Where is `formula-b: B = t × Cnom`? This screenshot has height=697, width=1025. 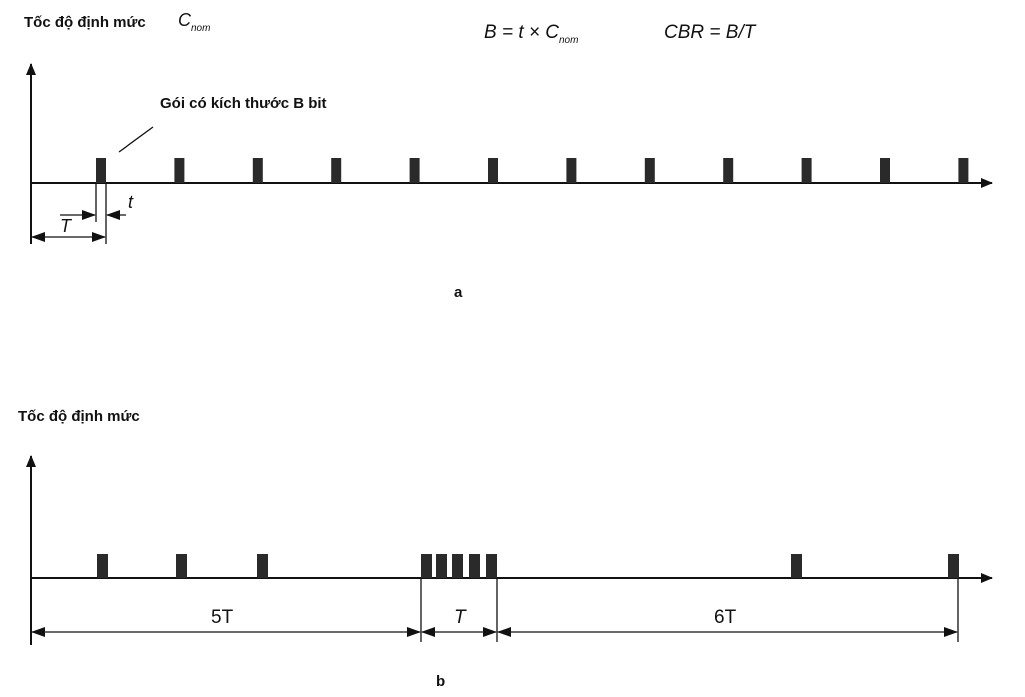
formula-b: B = t × Cnom is located at coordinates (531, 34).